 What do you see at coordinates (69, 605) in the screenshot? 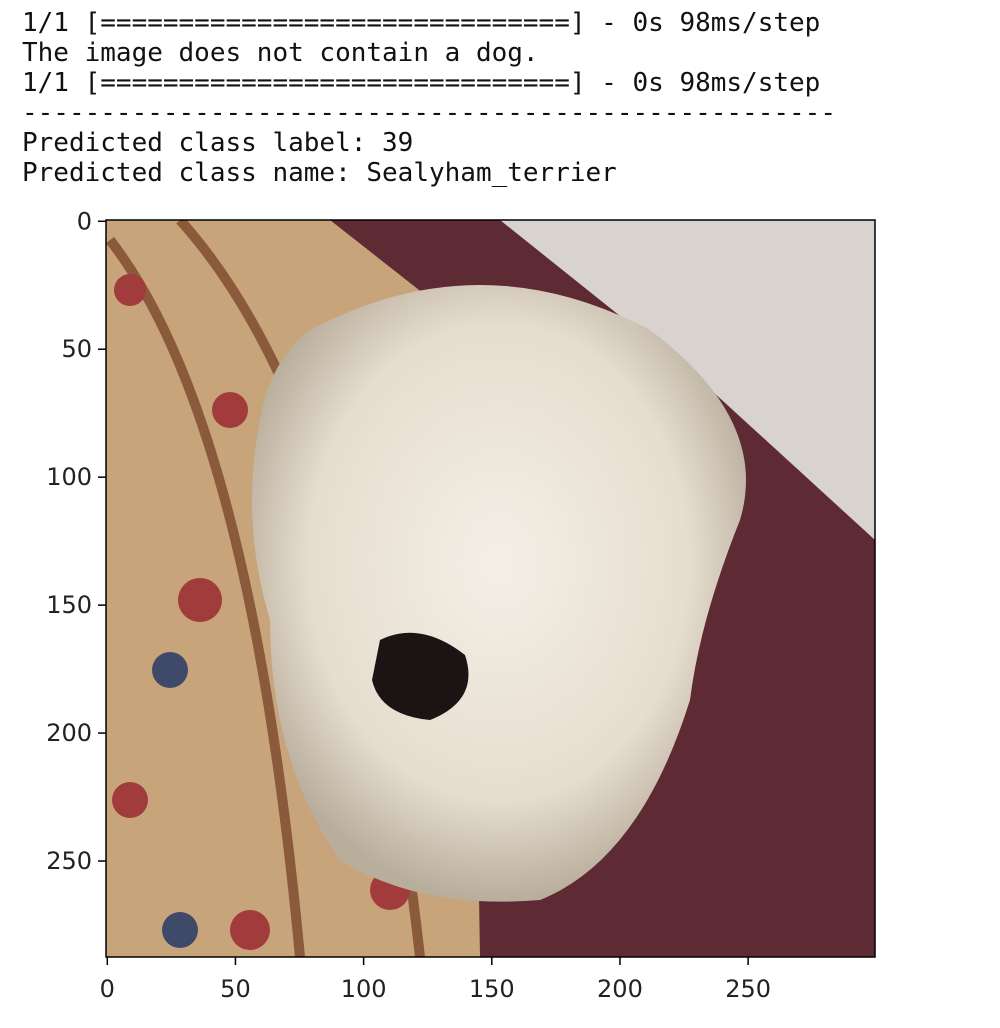
I see `y-tick-label: 150` at bounding box center [69, 605].